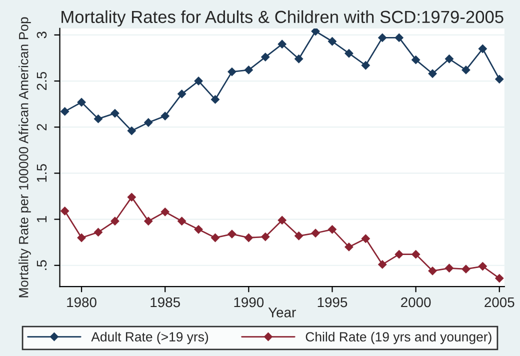 The image size is (520, 356). I want to click on y-tick-label: 3, so click(41, 35).